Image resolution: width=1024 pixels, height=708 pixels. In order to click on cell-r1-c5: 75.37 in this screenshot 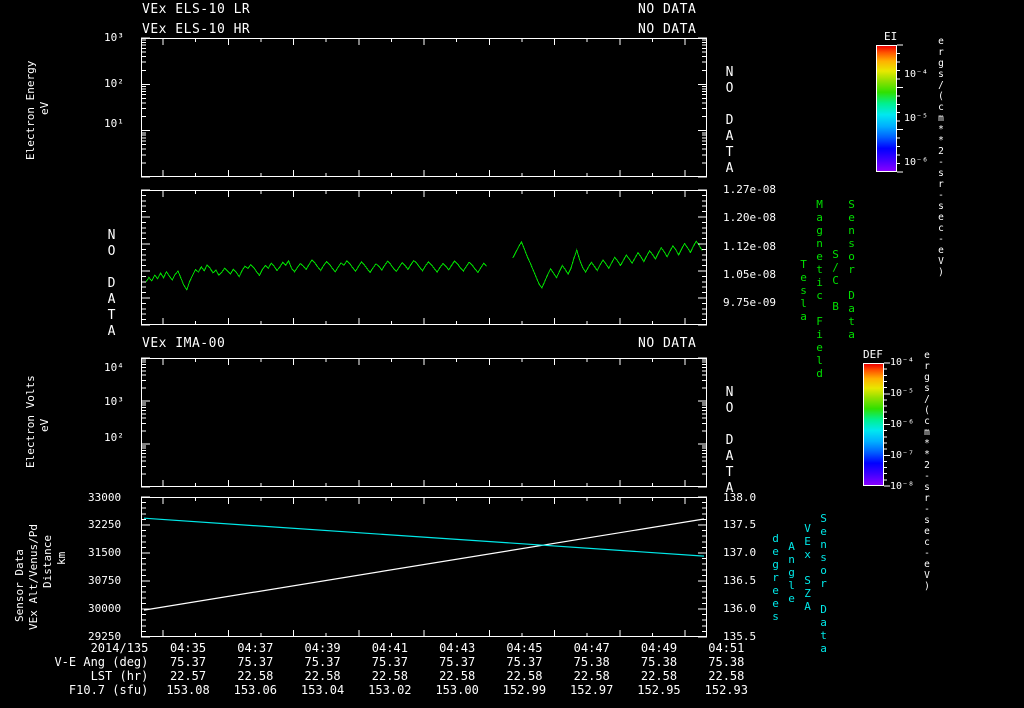, I will do `click(524, 662)`.